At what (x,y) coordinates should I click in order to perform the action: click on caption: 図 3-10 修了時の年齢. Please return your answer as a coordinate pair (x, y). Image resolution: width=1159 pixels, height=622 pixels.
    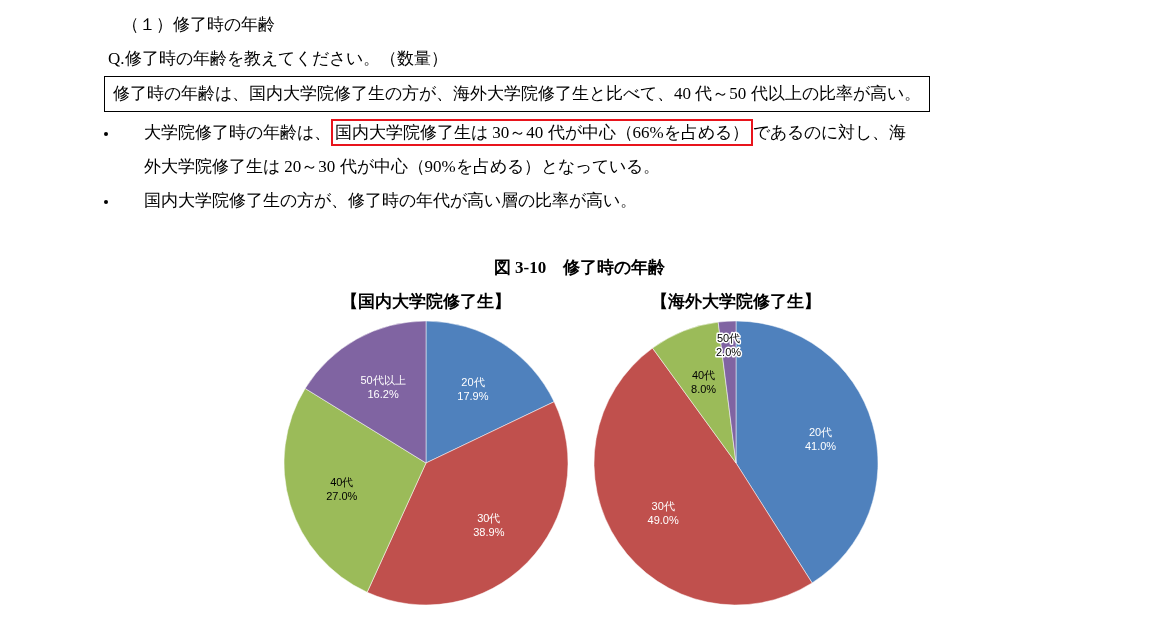
    Looking at the image, I should click on (579, 268).